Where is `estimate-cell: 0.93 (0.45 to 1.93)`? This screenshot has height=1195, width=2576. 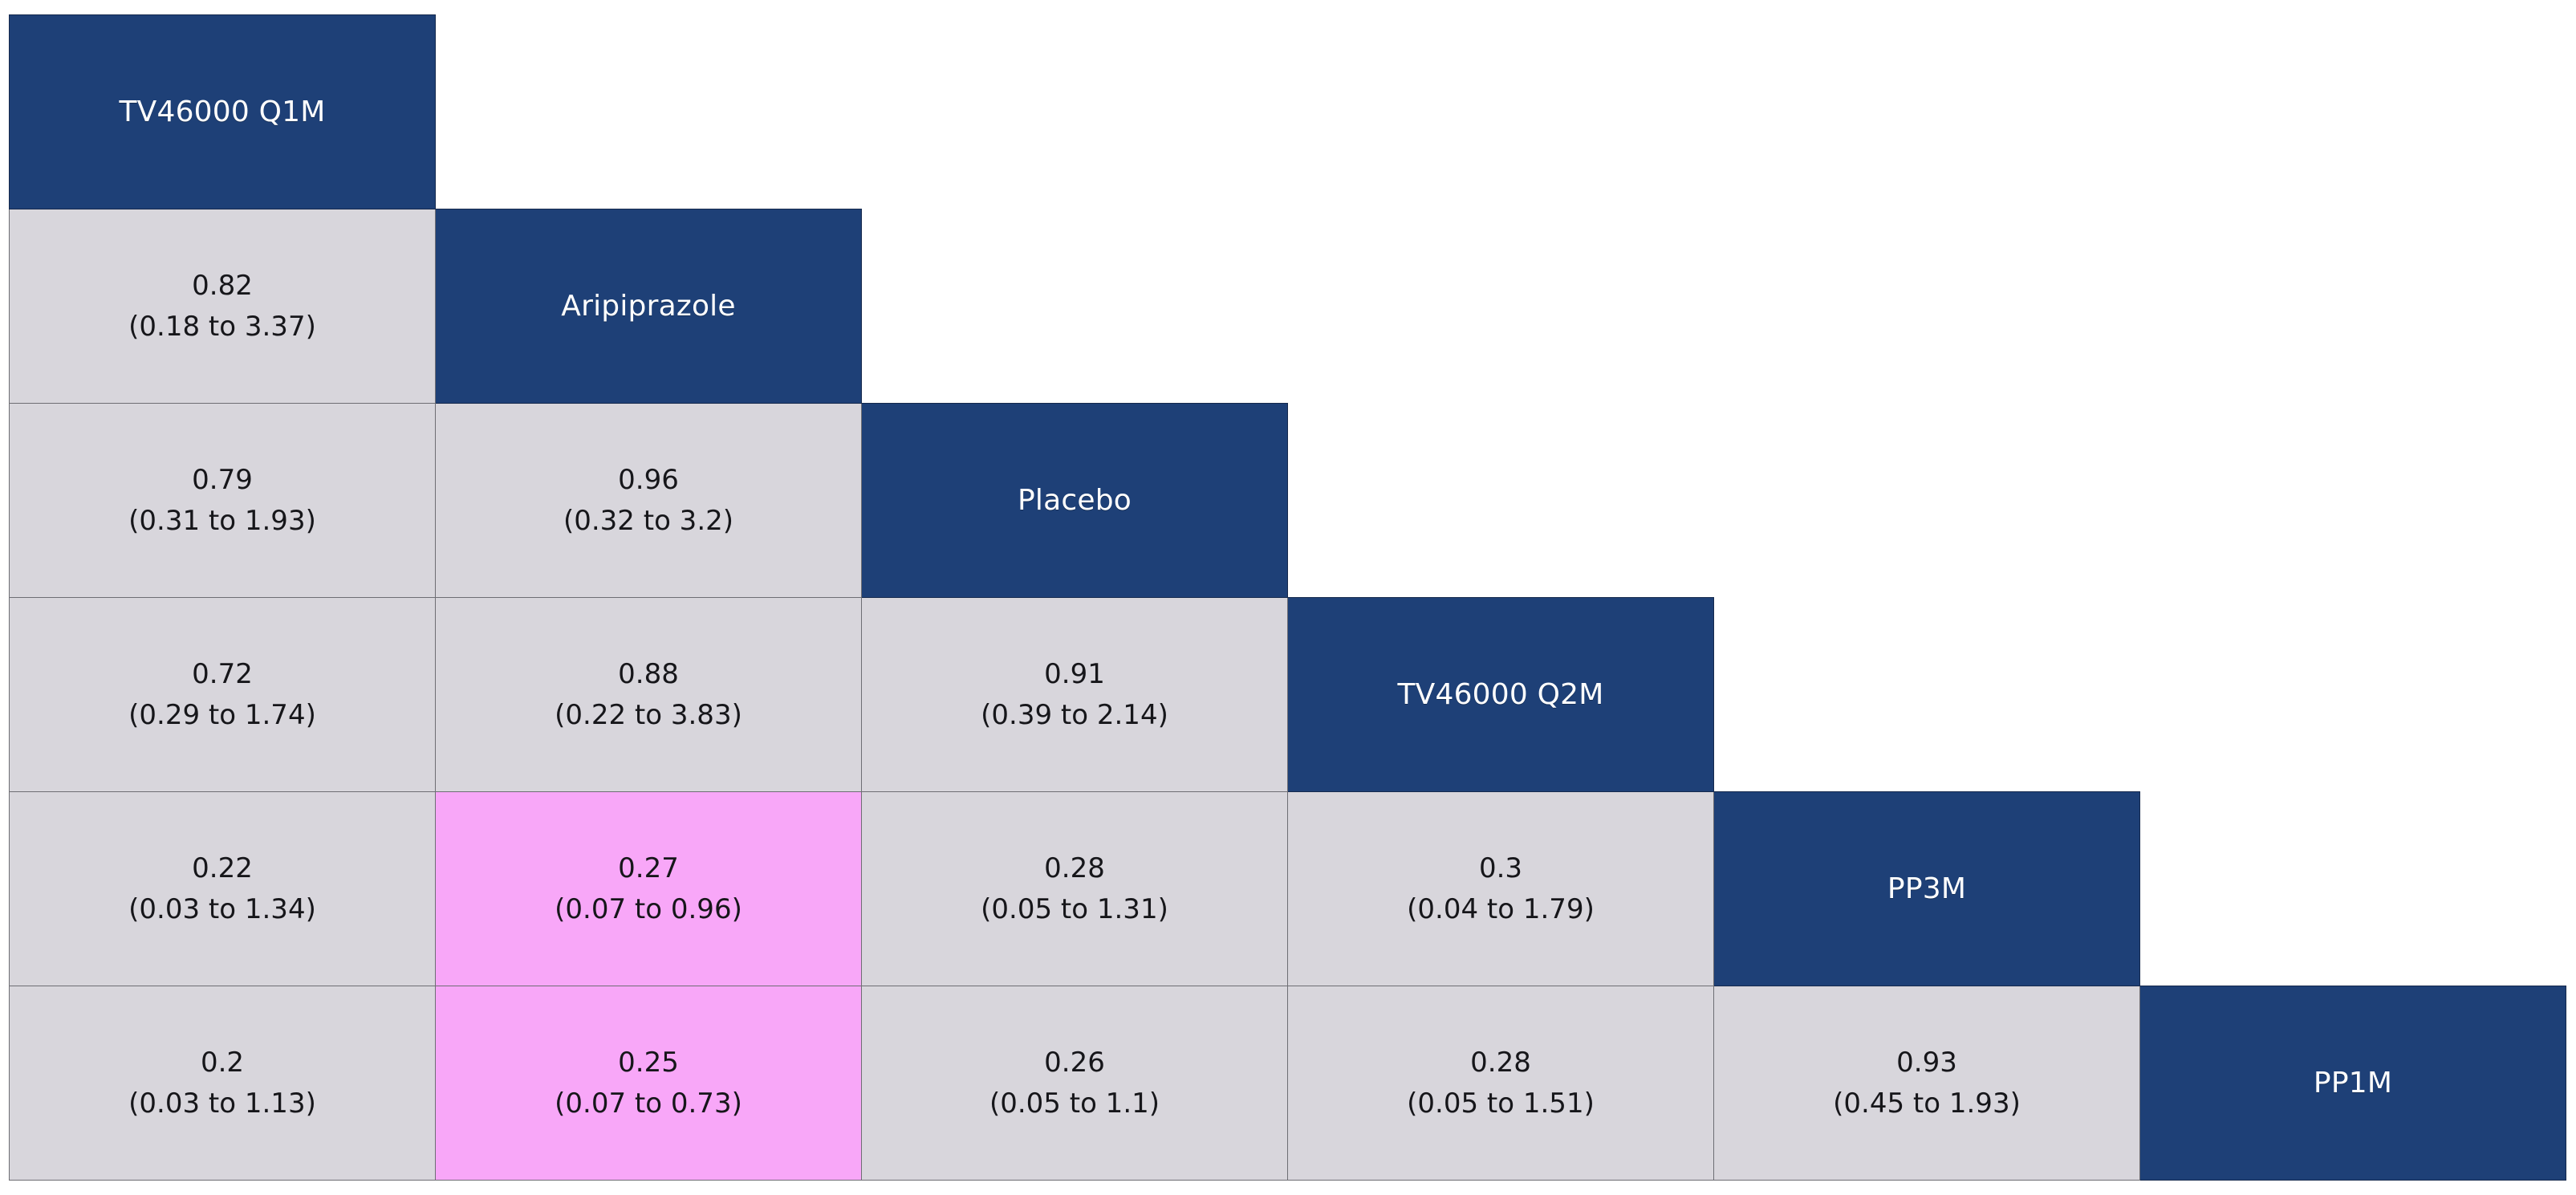
estimate-cell: 0.93 (0.45 to 1.93) is located at coordinates (1927, 1083).